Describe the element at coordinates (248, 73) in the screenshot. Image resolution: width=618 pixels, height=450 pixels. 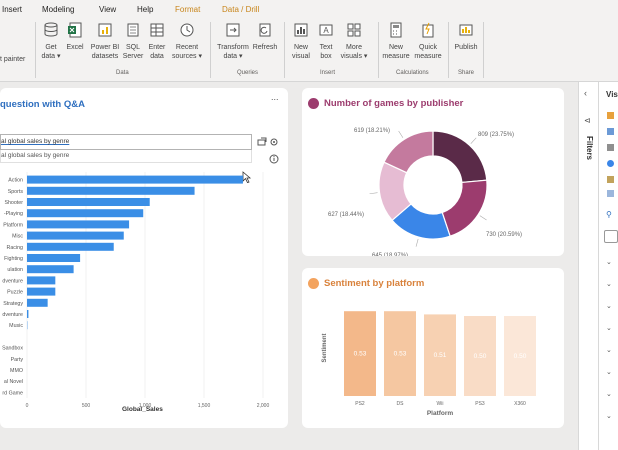
I see `group-label-queries: Queries` at that location.